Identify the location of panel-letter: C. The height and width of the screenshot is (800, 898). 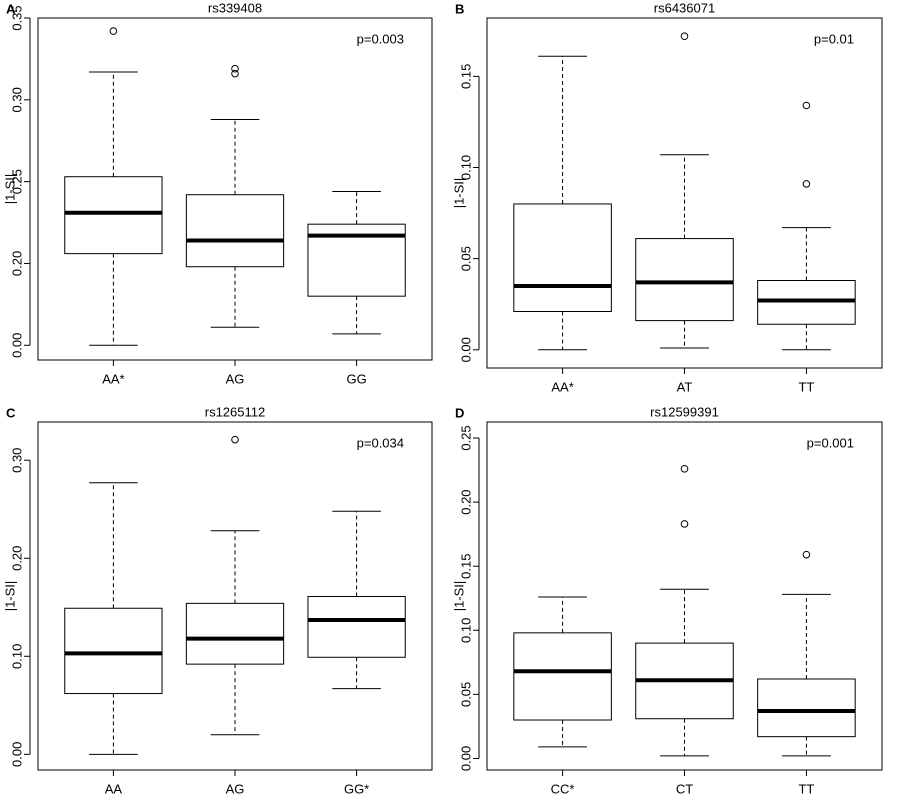
(11, 412).